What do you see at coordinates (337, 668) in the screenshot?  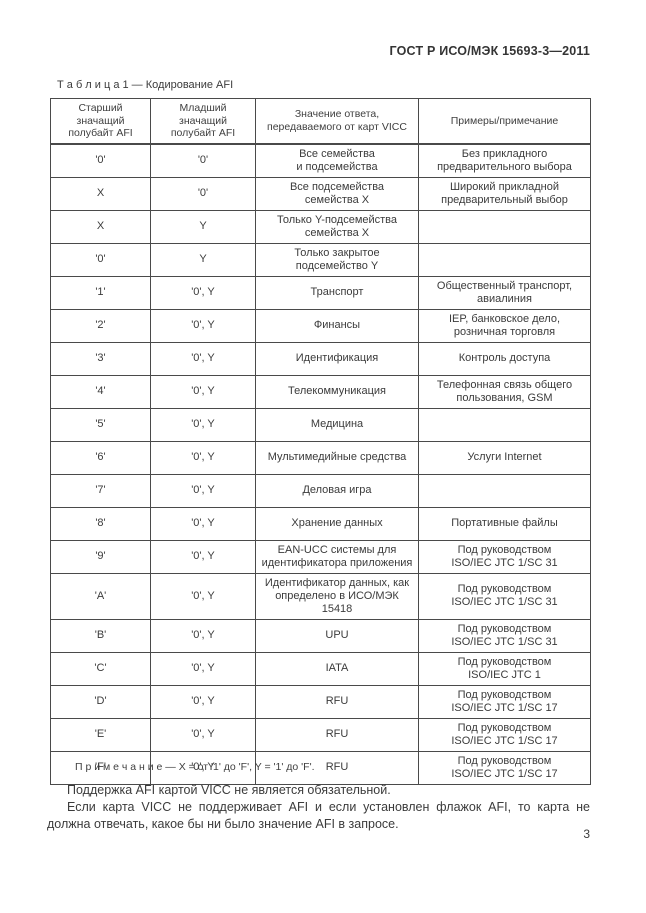 I see `table-cell: IATA` at bounding box center [337, 668].